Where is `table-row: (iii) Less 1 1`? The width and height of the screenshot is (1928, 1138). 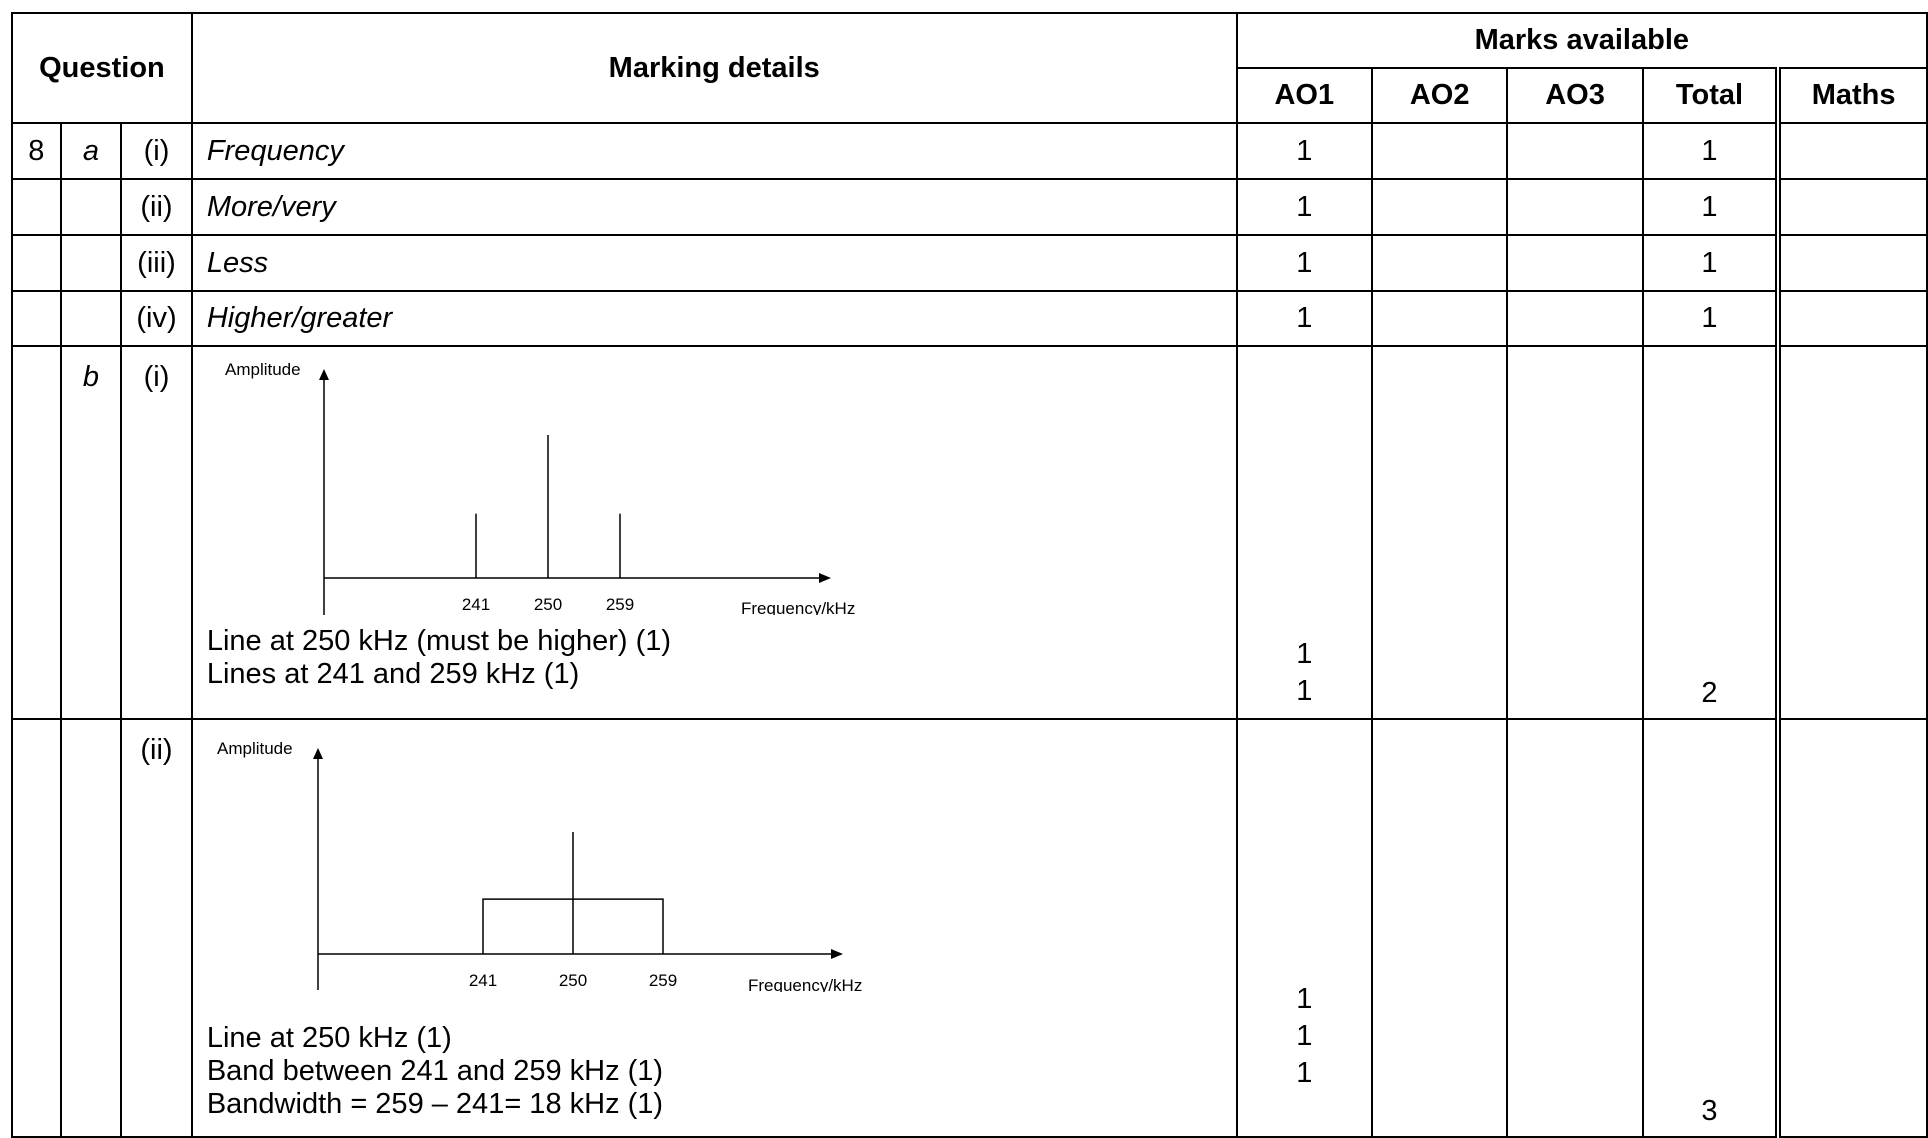
table-row: (iii) Less 1 1 is located at coordinates (969, 263).